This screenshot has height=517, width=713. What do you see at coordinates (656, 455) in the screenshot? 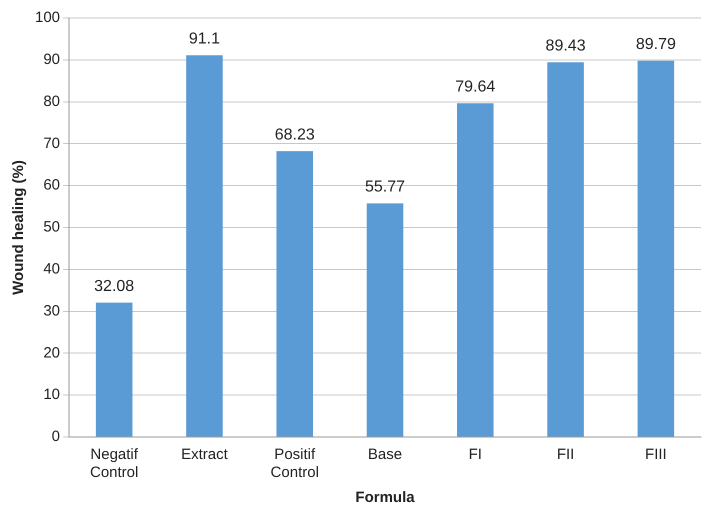
I see `x-tick-label: FIII` at bounding box center [656, 455].